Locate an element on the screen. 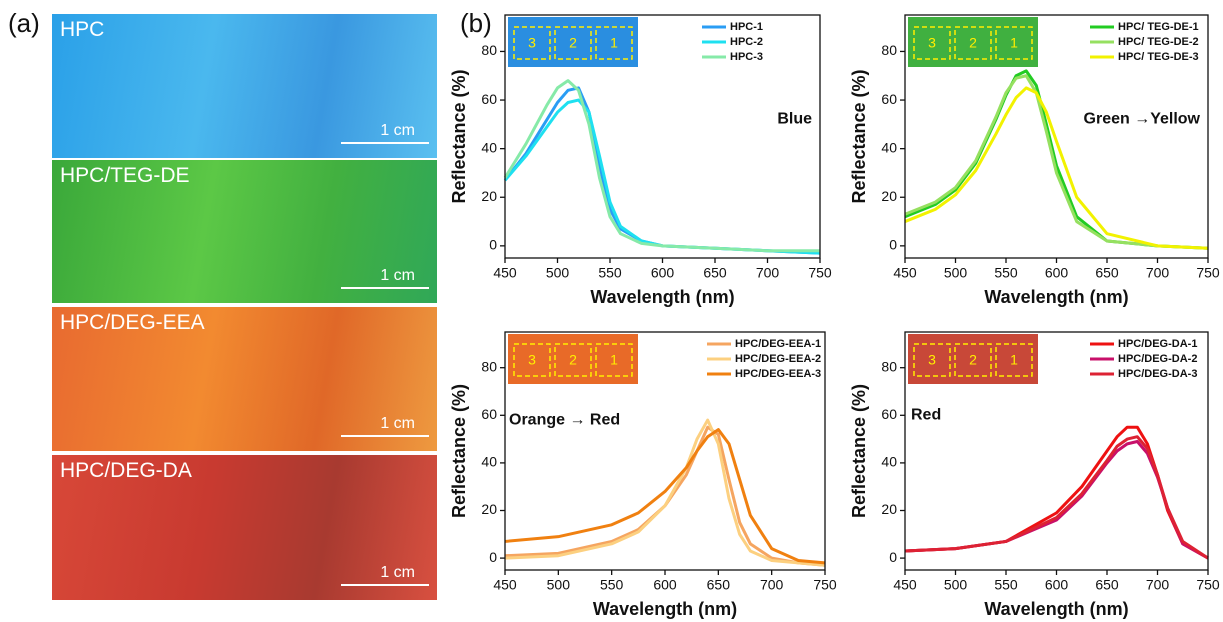 The height and width of the screenshot is (622, 1223). photo-label: HPC is located at coordinates (82, 29).